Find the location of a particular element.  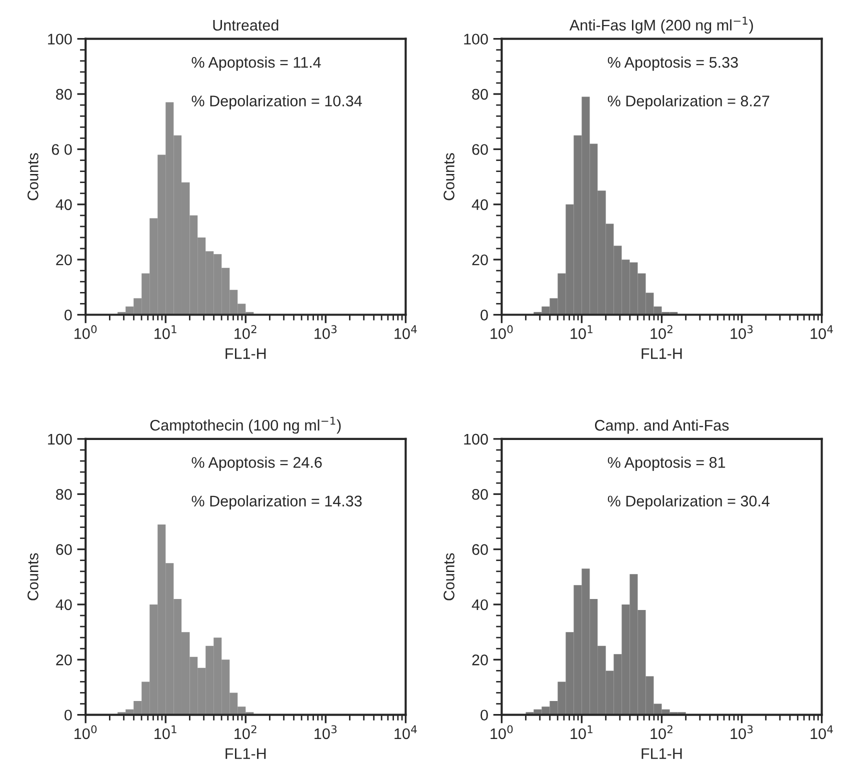

y-tick-label: 6 0 is located at coordinates (62, 149).